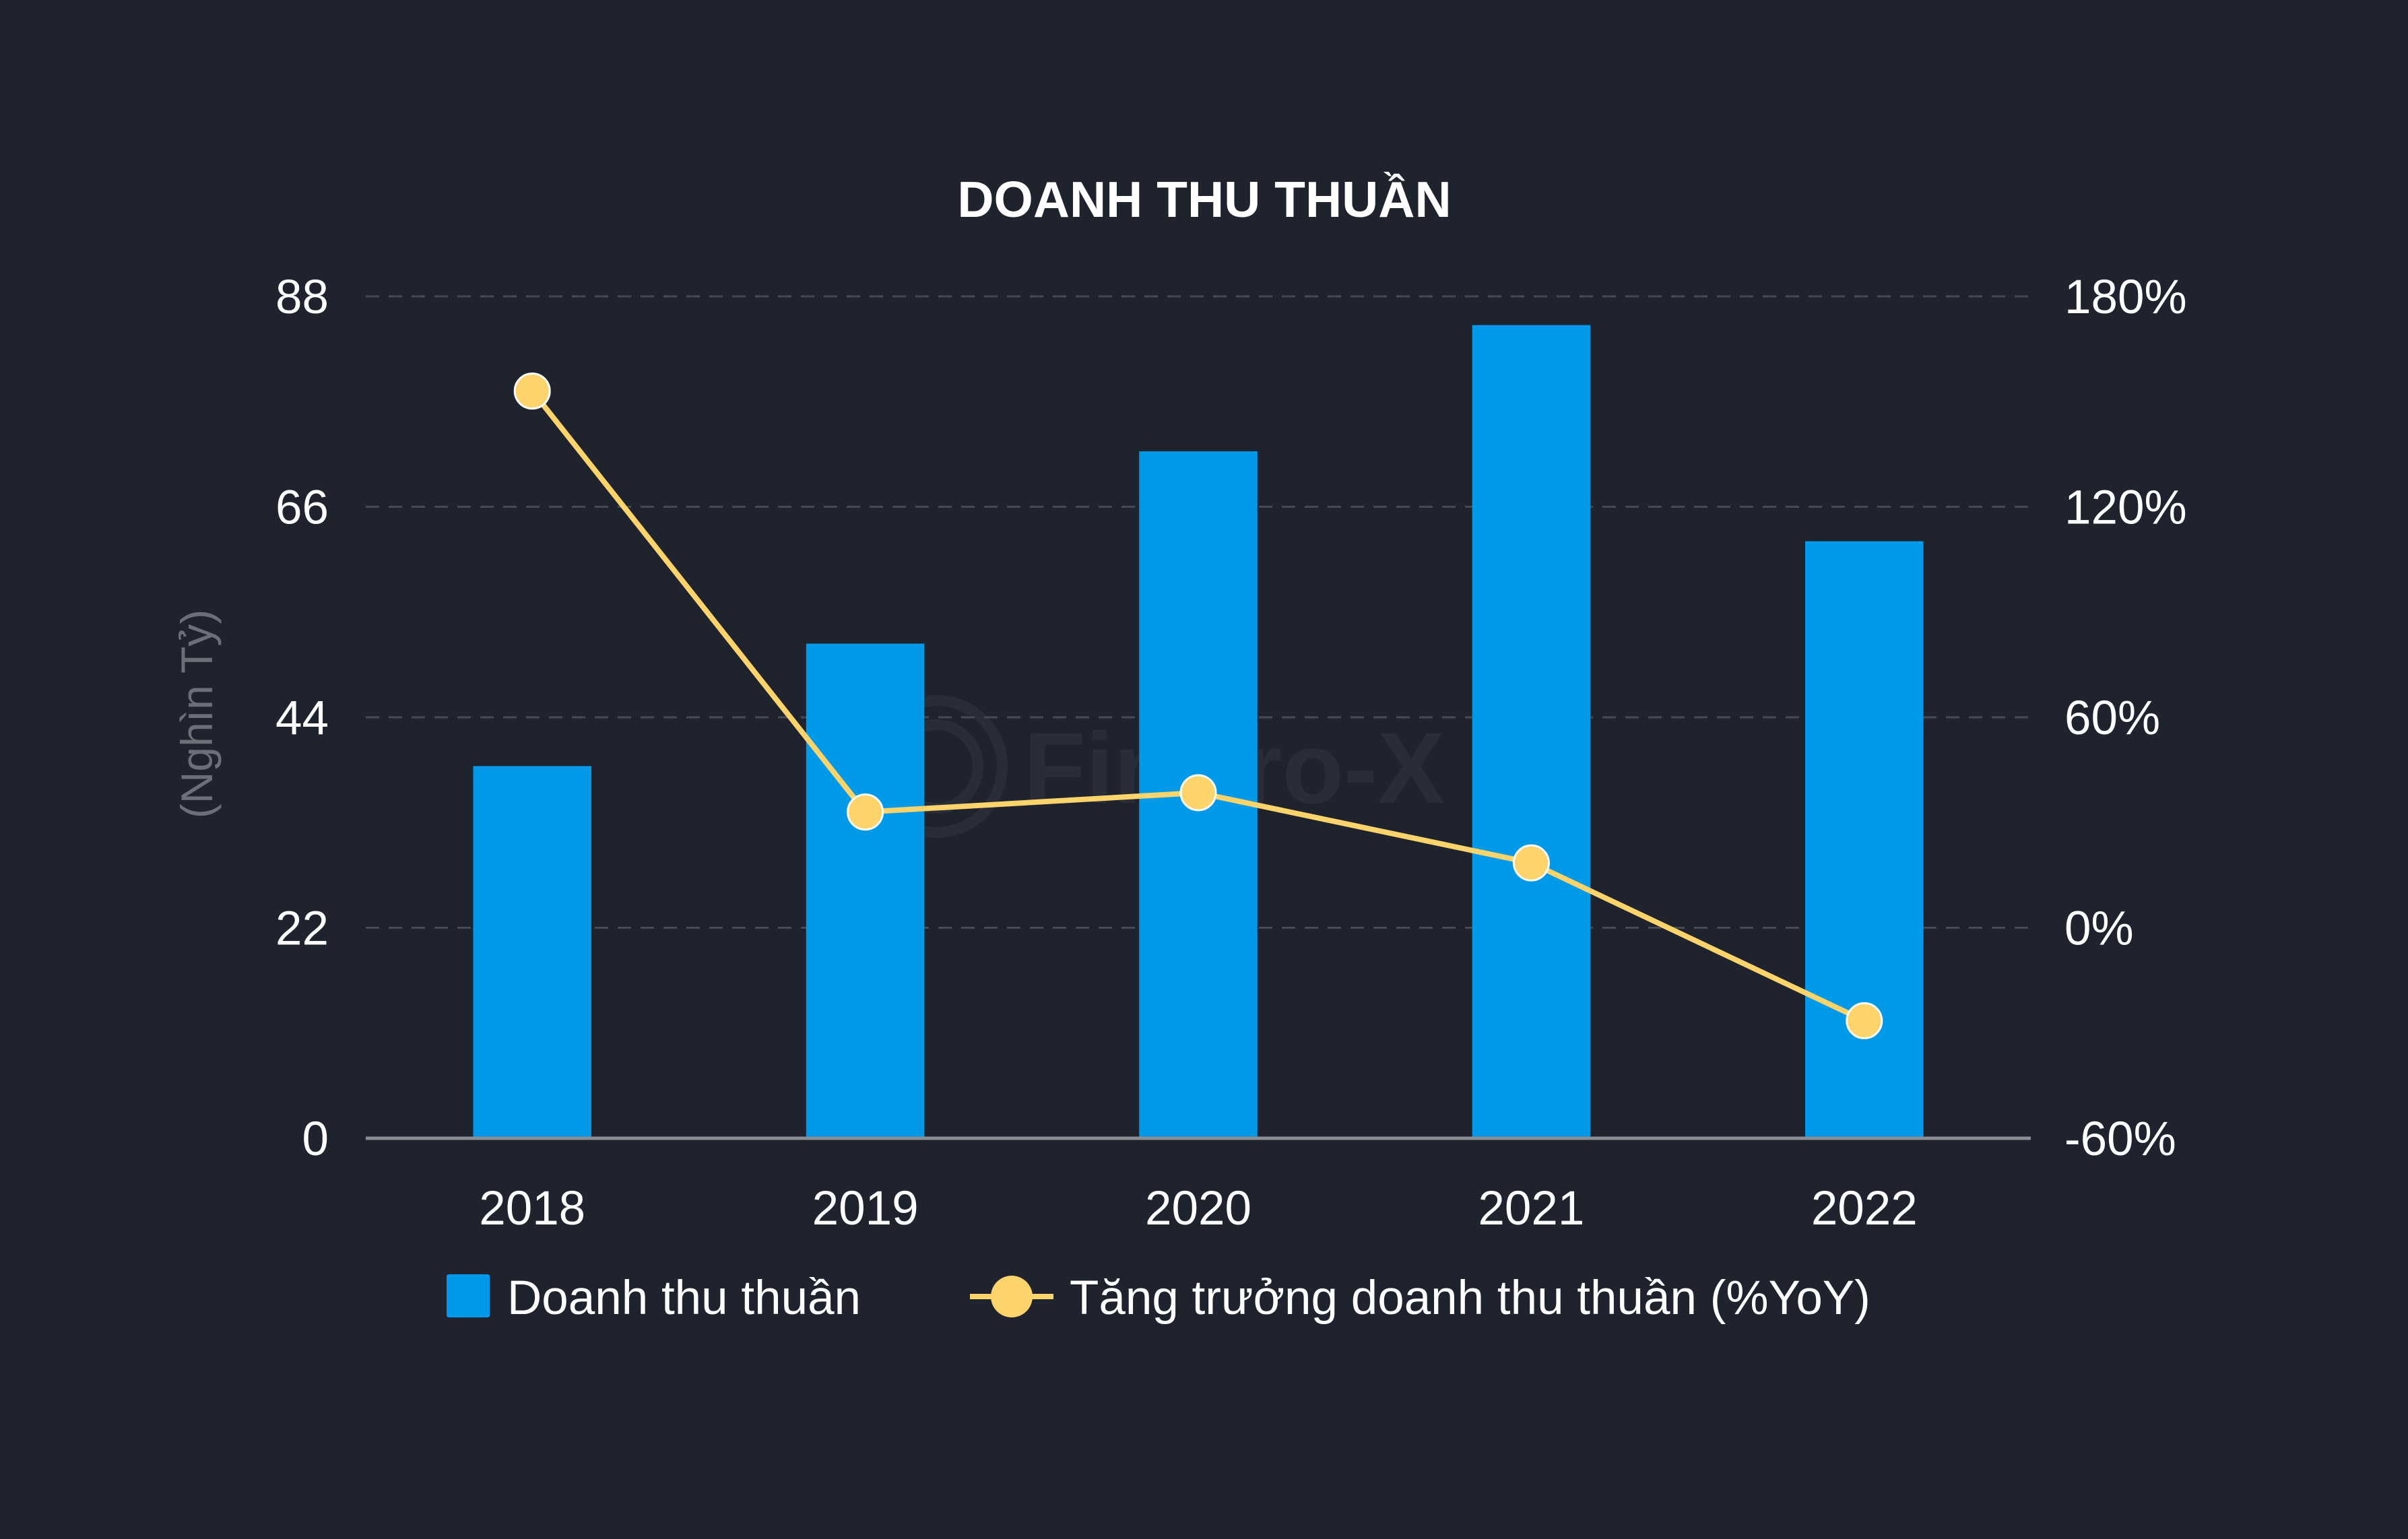  Describe the element at coordinates (532, 1208) in the screenshot. I see `x-tick-label: 2018` at that location.